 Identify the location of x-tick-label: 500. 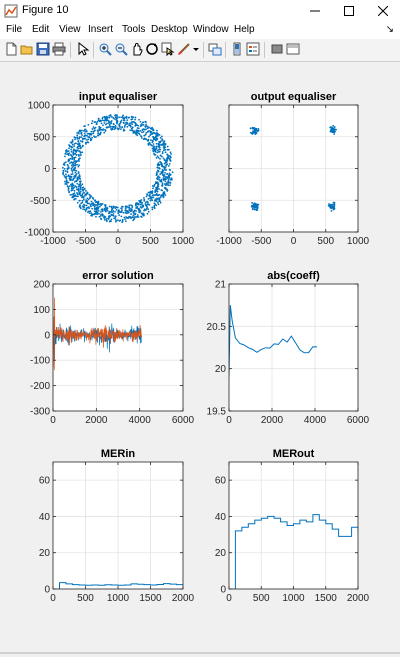
(325, 241).